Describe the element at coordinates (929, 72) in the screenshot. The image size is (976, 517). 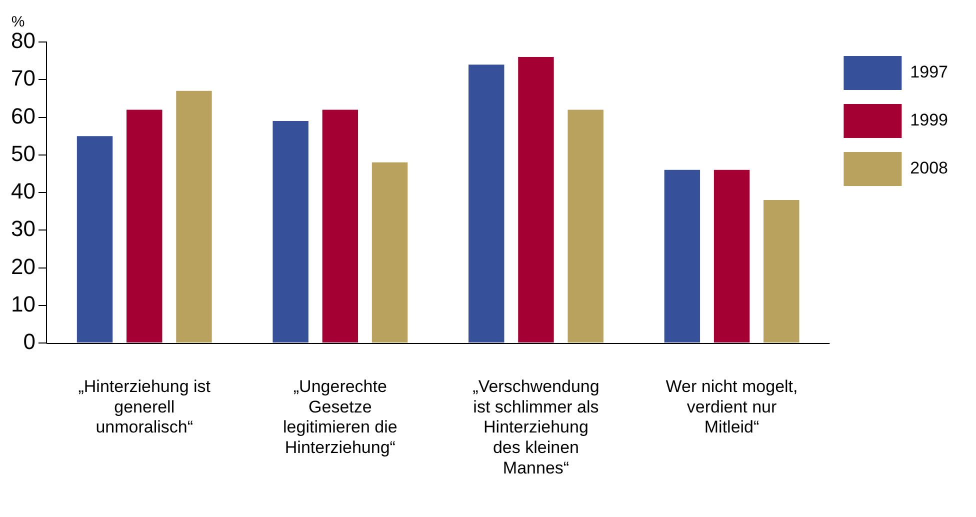
I see `legend-label: 1997` at that location.